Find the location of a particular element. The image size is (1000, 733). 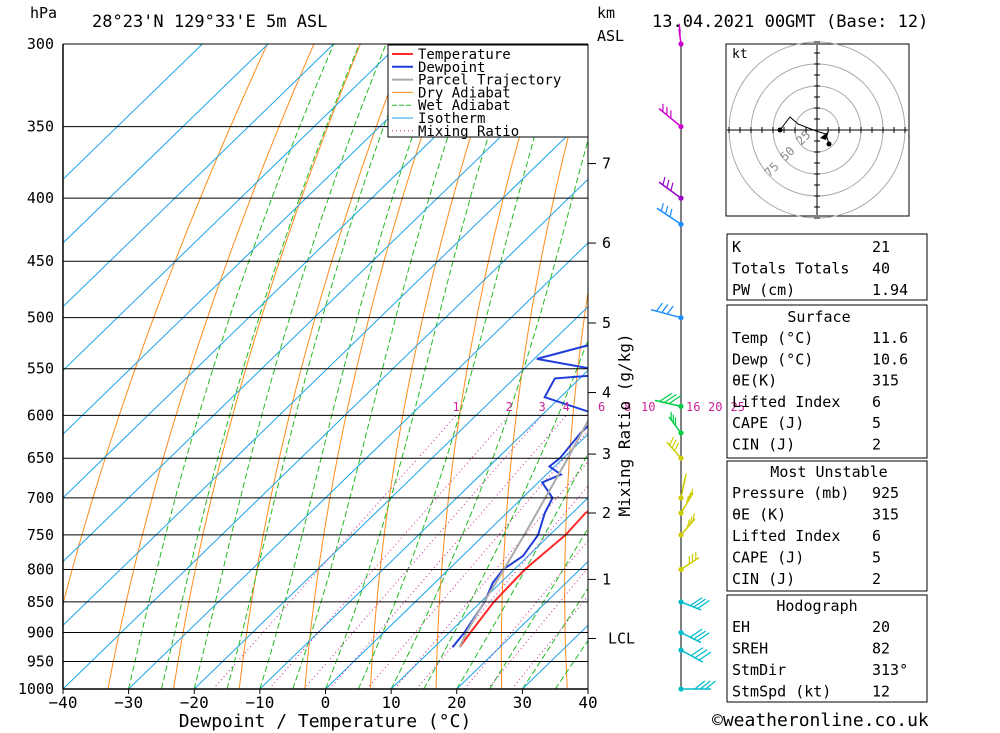

indices-top-box is located at coordinates (827, 267).